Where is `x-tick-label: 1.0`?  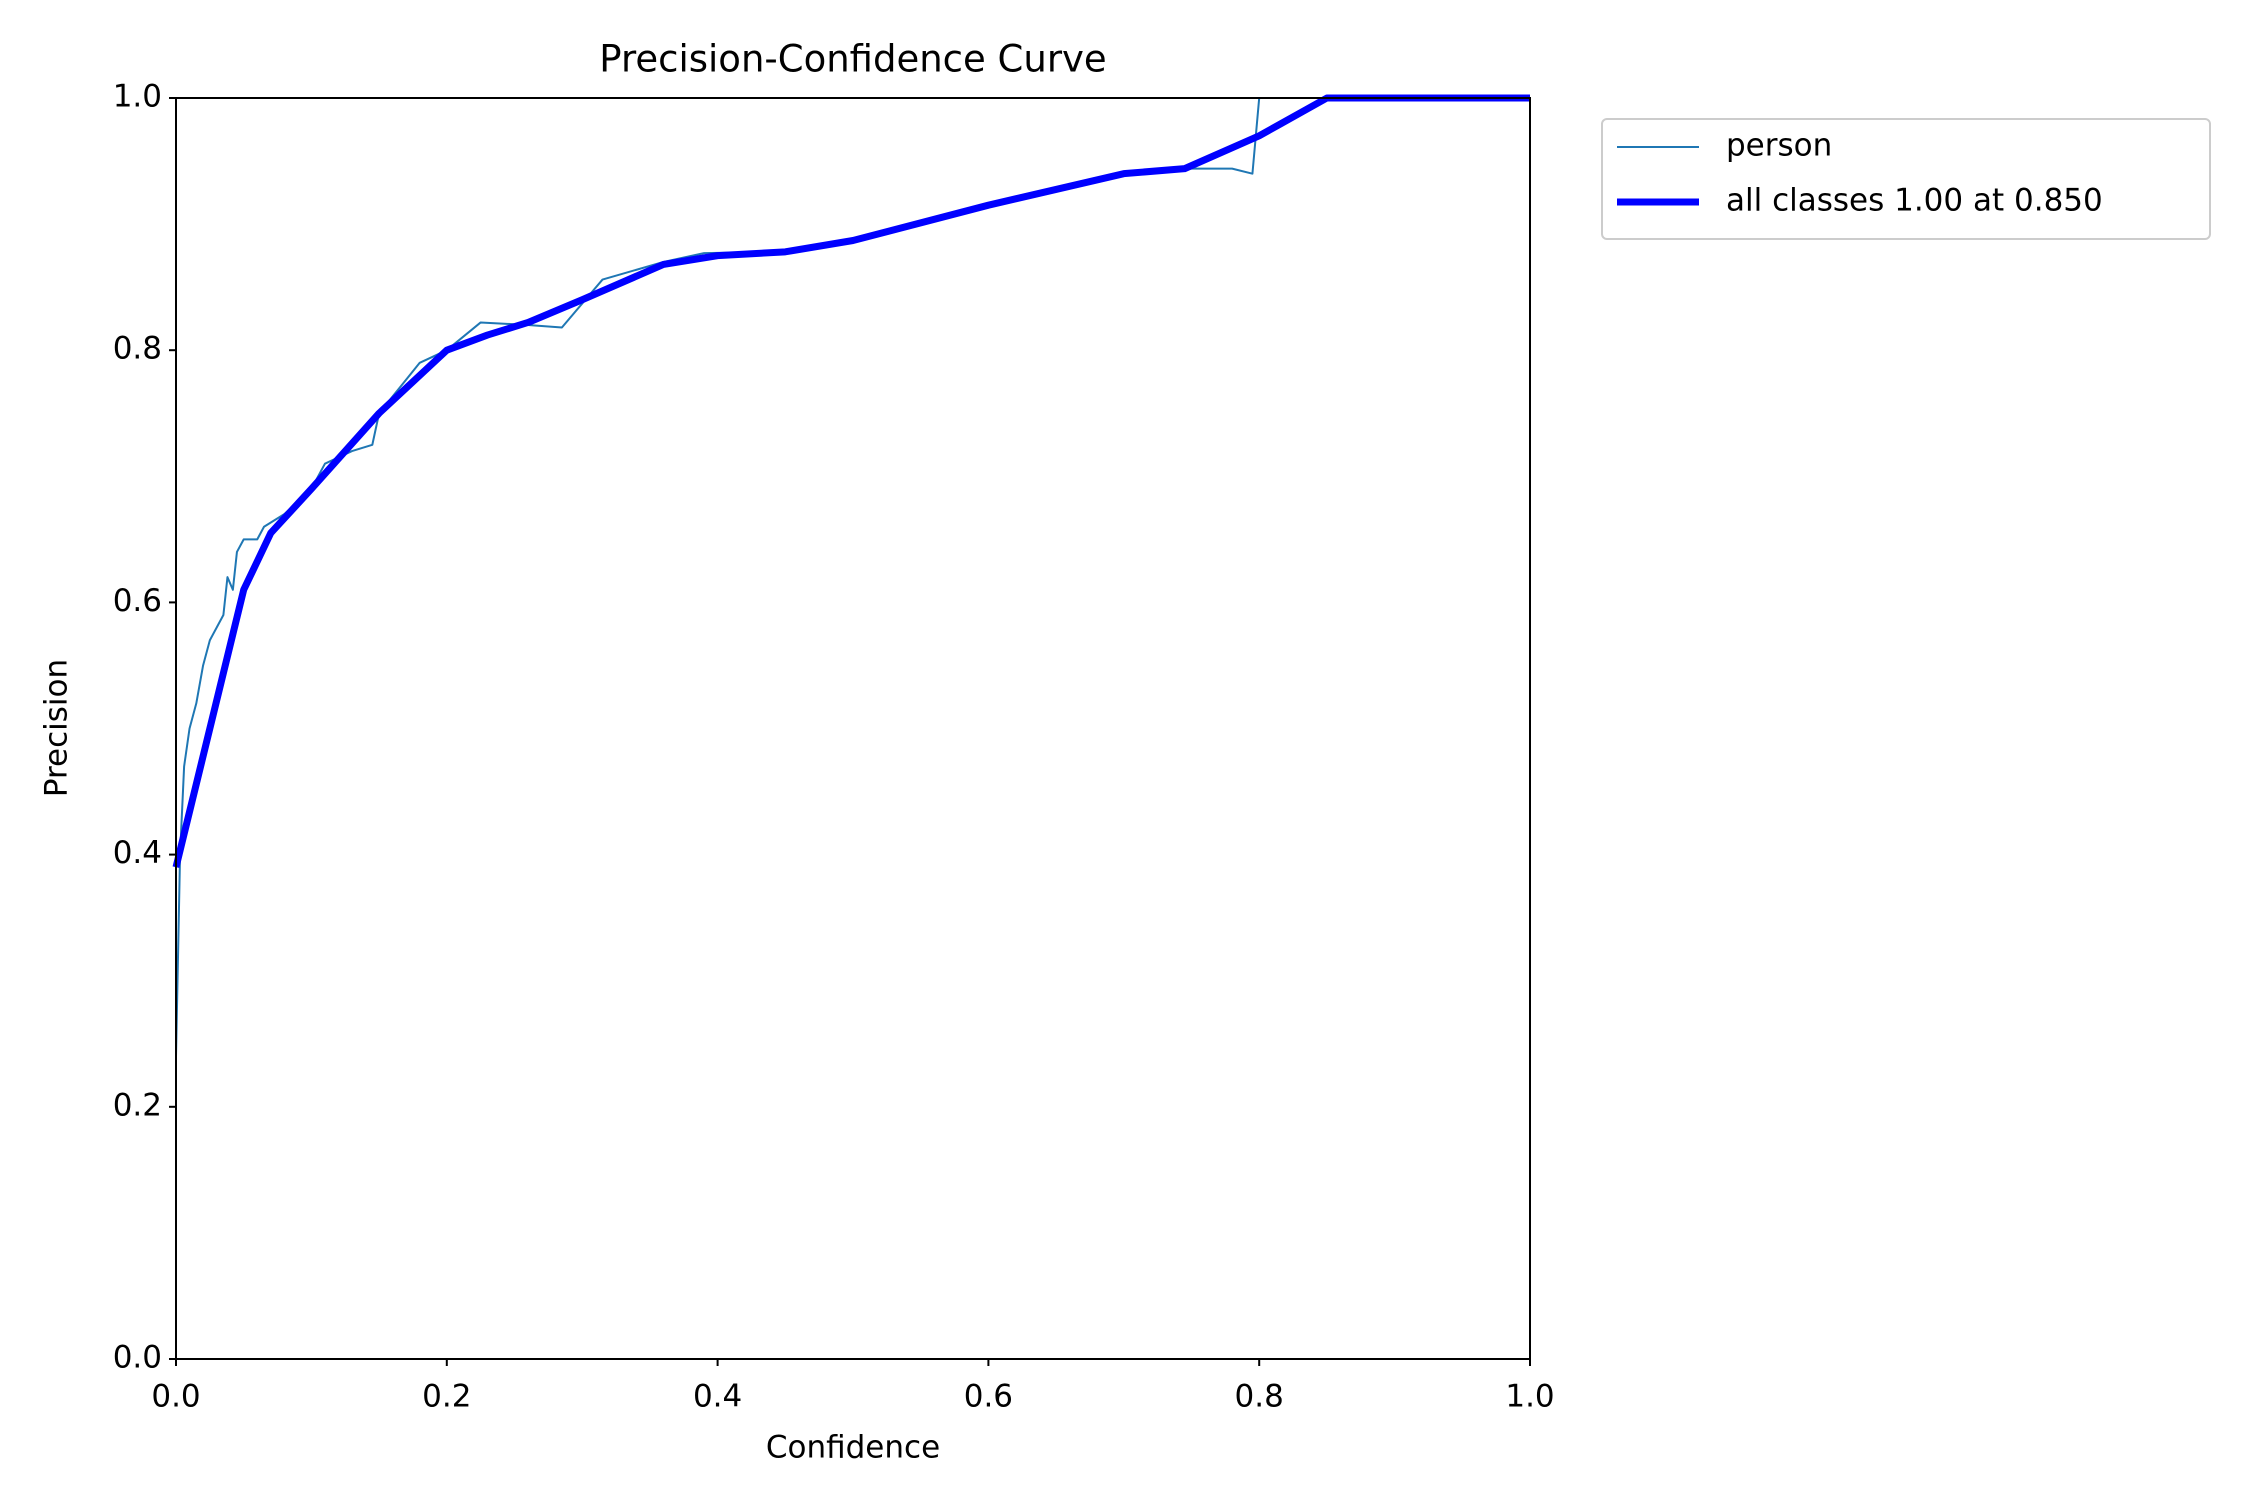 x-tick-label: 1.0 is located at coordinates (1529, 1397).